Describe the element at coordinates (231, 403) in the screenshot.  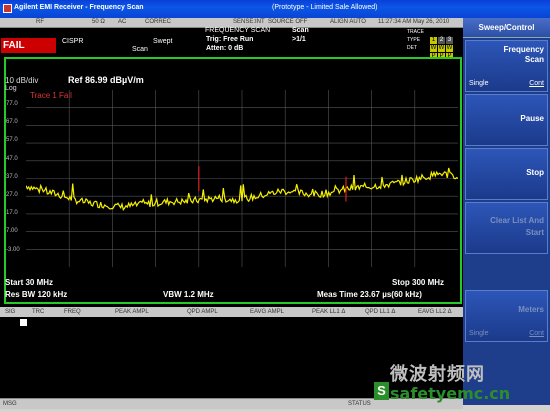
I see `message-bar: MSG STATUS` at that location.